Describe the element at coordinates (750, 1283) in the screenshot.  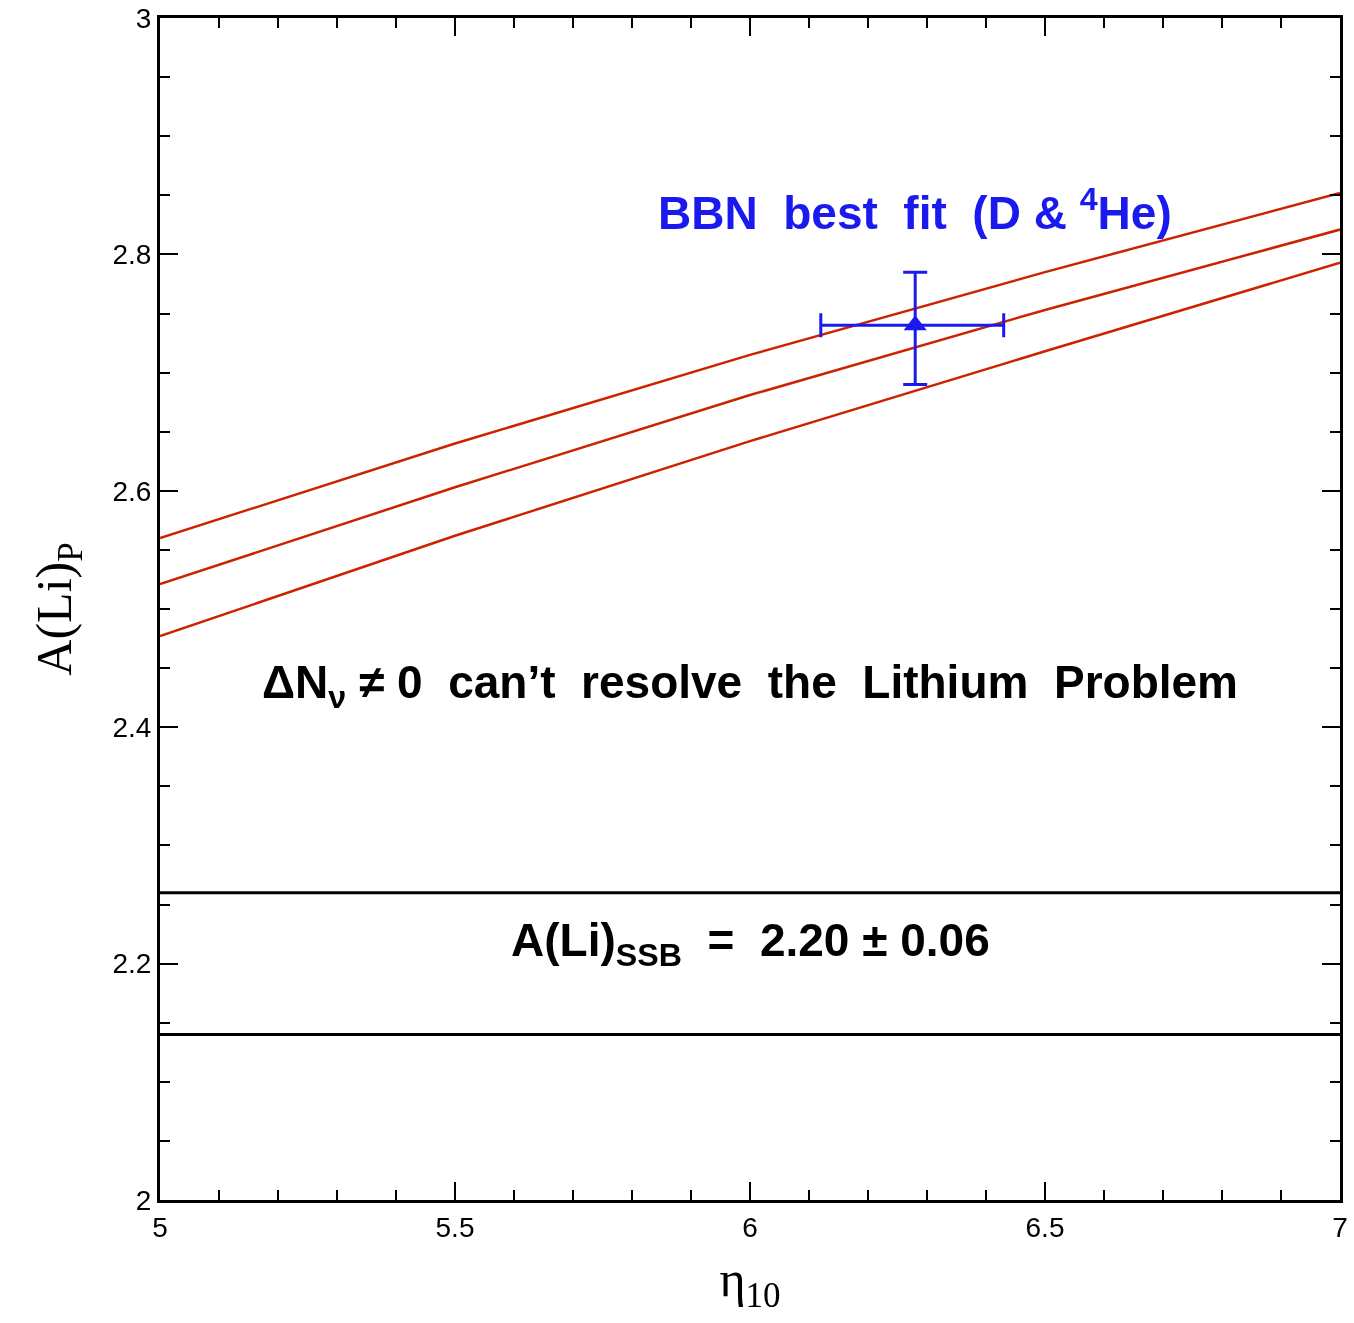
I see `x-axis-title: η$_{10}$` at that location.